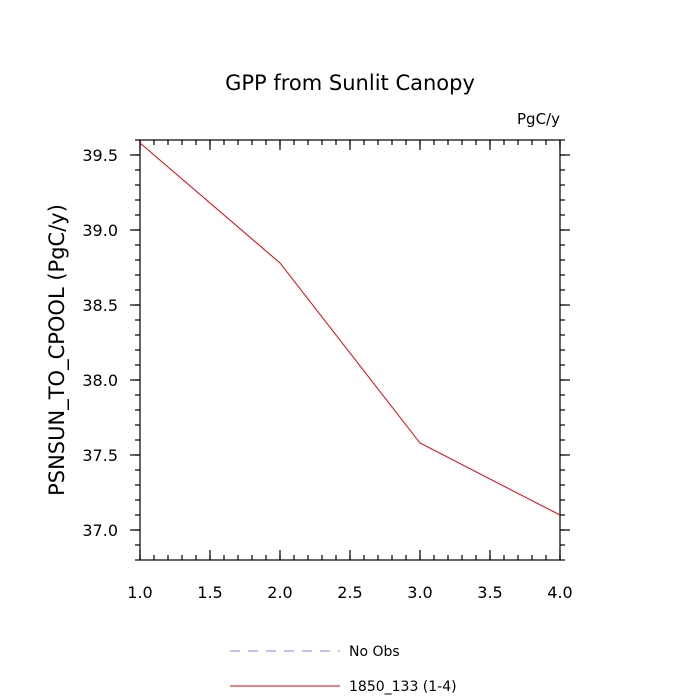 The height and width of the screenshot is (700, 700). Describe the element at coordinates (374, 652) in the screenshot. I see `legend-label-0: No Obs` at that location.